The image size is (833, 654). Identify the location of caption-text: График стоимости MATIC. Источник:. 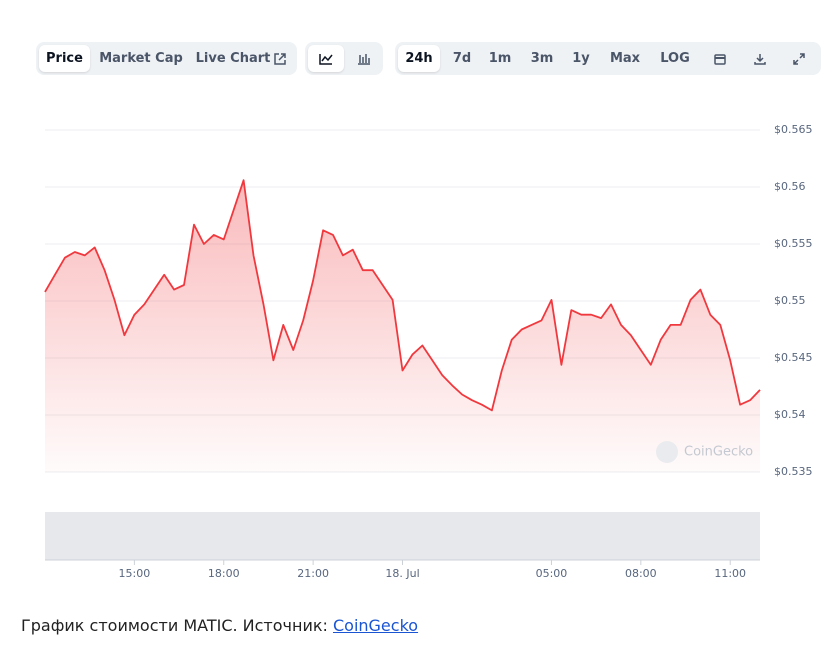
(177, 625).